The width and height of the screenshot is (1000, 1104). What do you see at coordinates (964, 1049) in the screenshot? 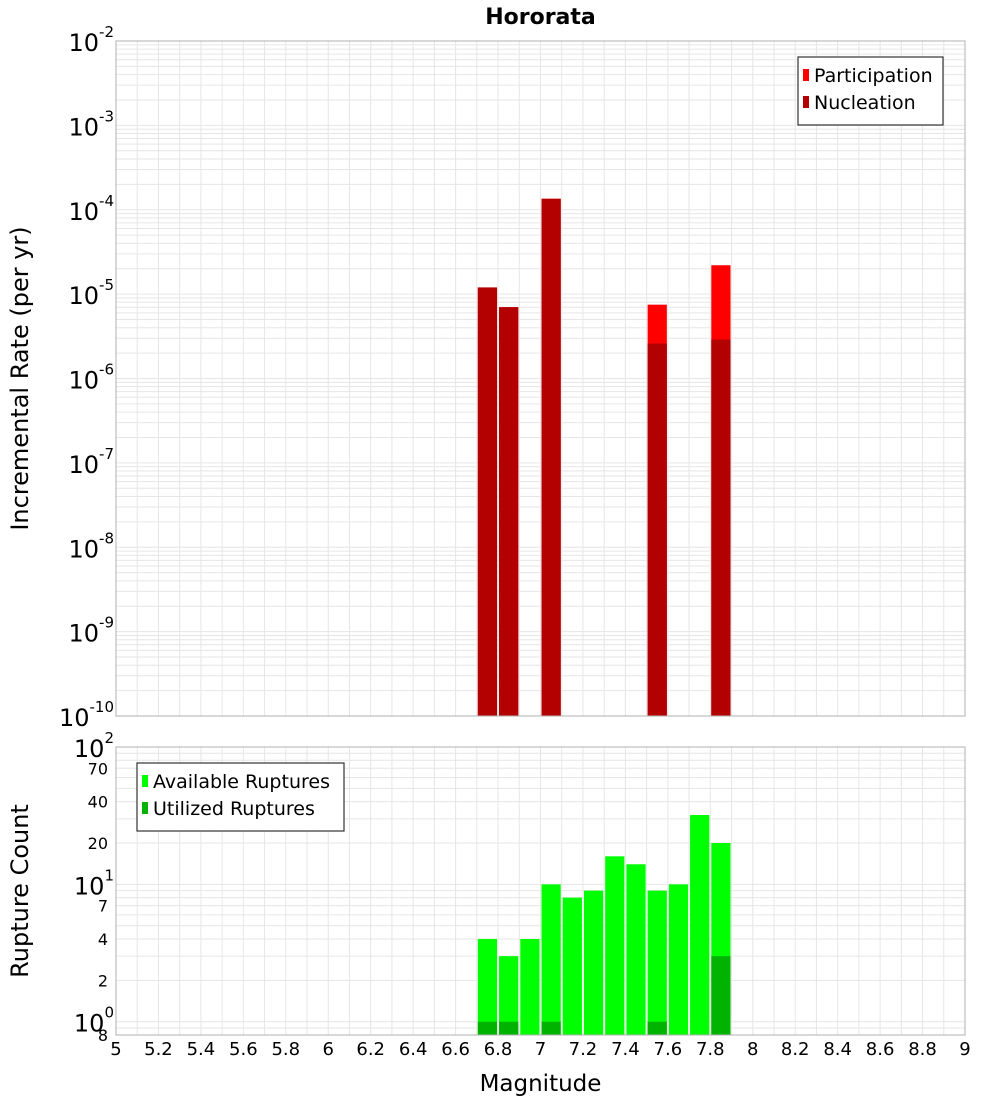
I see `x-tick-label: 9` at bounding box center [964, 1049].